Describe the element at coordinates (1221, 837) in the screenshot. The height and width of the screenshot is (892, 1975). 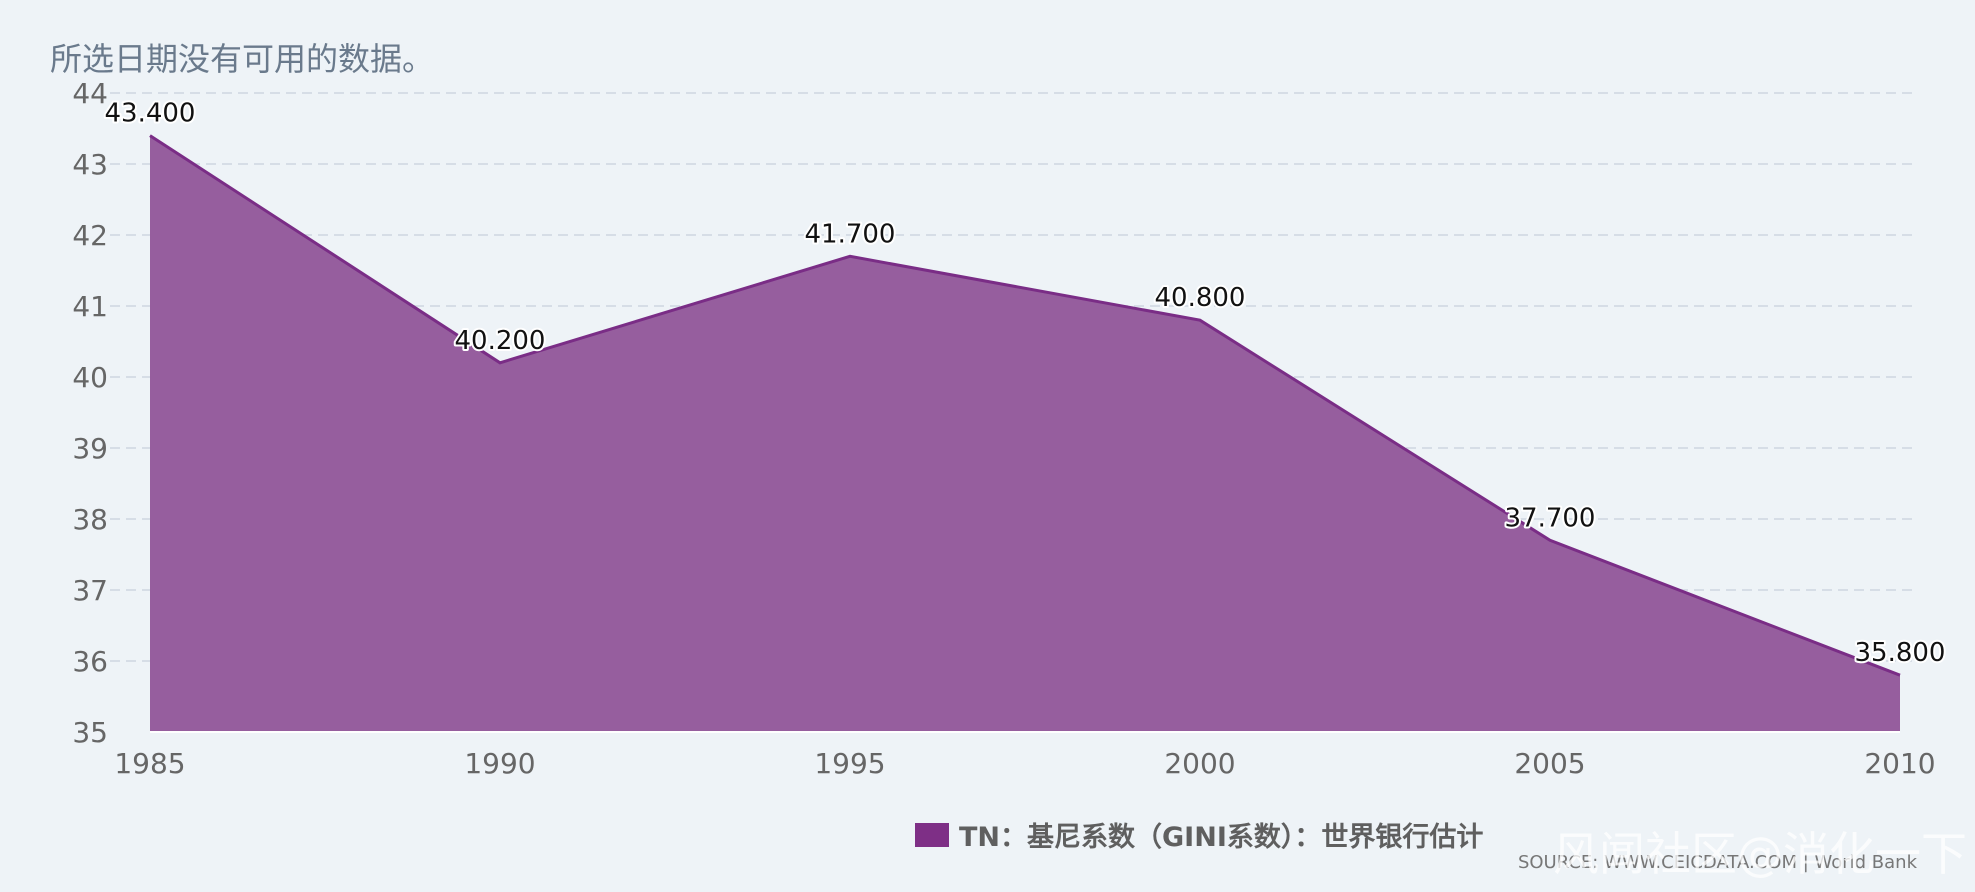
I see `legend-label: TN：基尼系数（GINI系数）：世界银行估计` at that location.